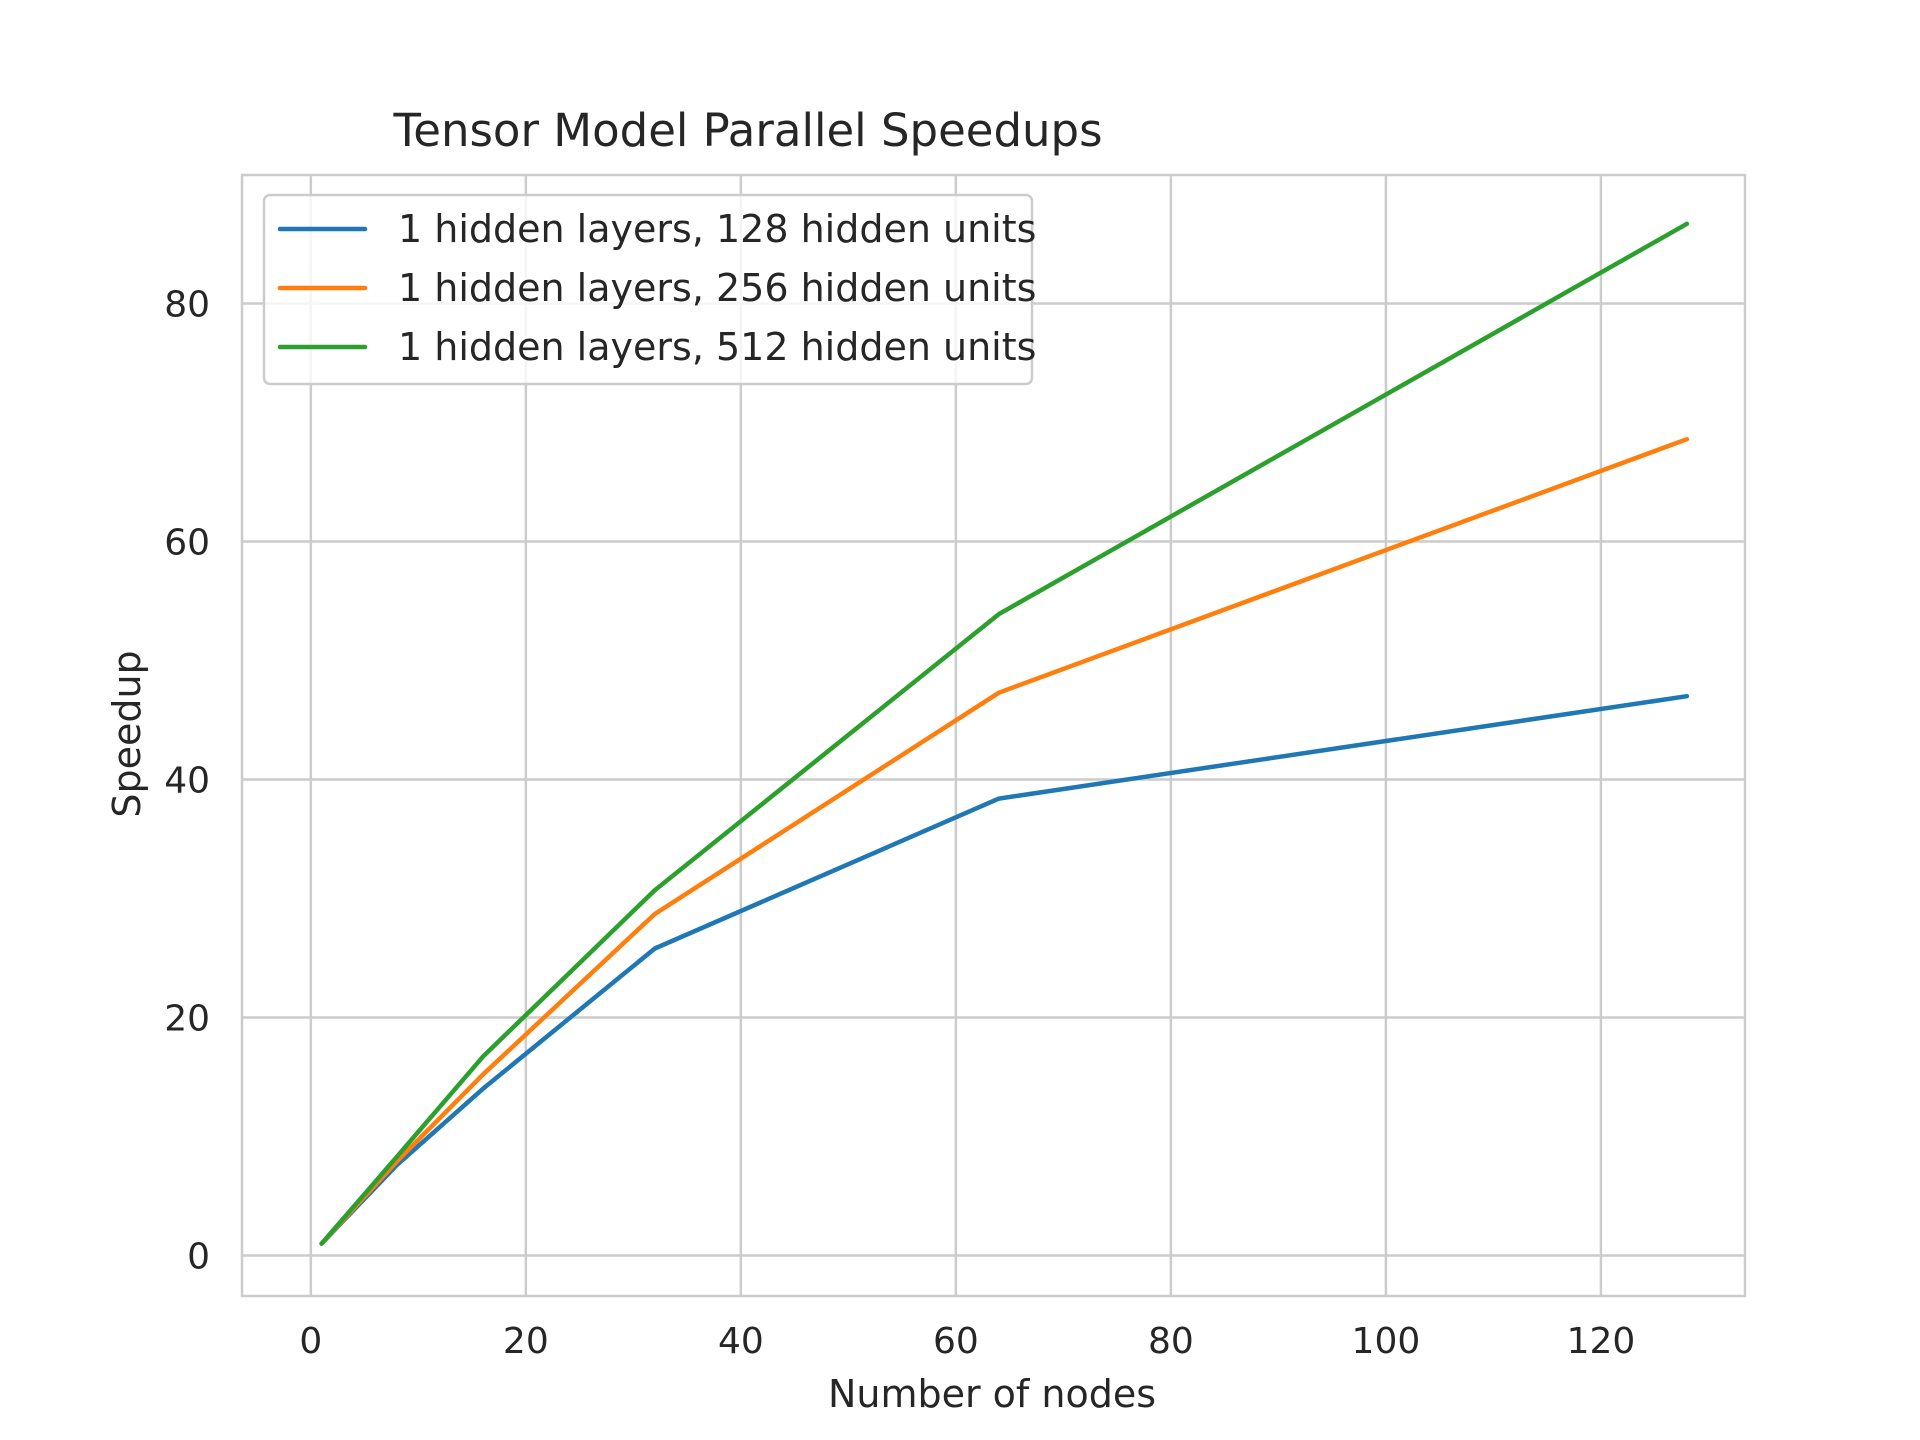  What do you see at coordinates (187, 1019) in the screenshot?
I see `y-tick-label: 20` at bounding box center [187, 1019].